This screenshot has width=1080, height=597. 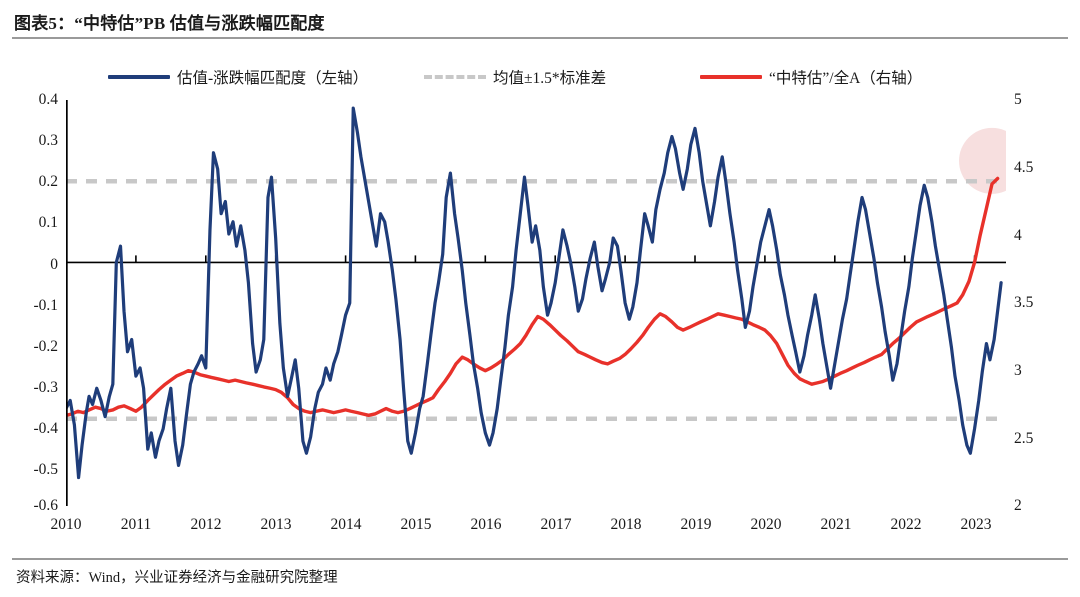 What do you see at coordinates (455, 77) in the screenshot?
I see `legend-swatch-dashed-line-icon` at bounding box center [455, 77].